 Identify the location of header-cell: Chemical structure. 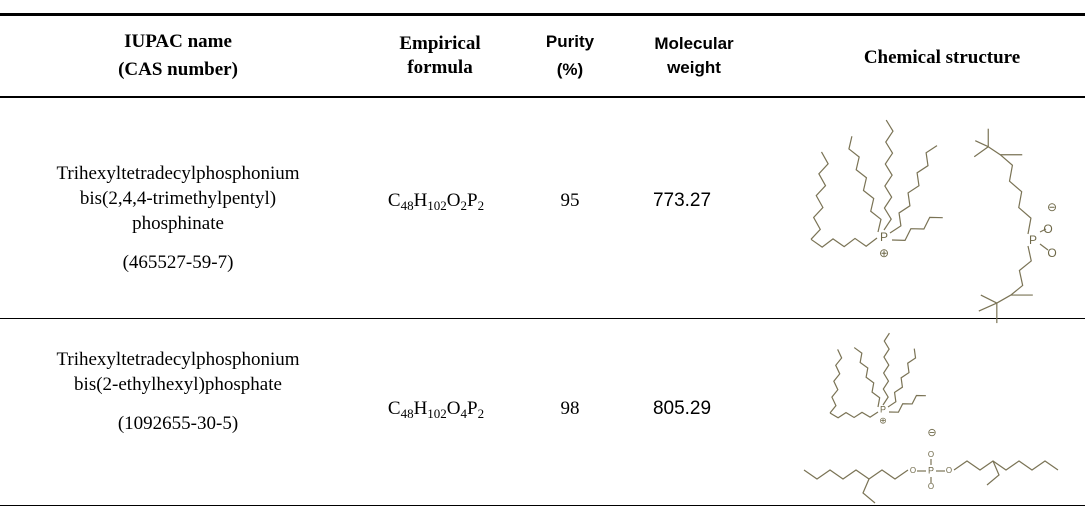
(942, 58).